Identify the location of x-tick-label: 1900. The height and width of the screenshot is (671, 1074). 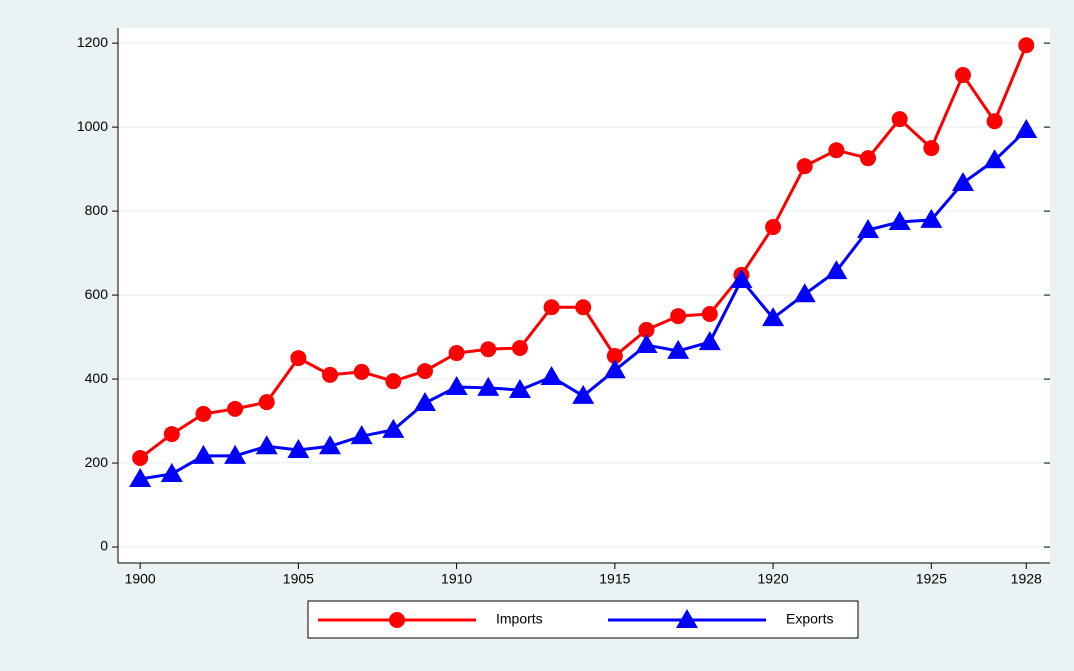
(140, 579).